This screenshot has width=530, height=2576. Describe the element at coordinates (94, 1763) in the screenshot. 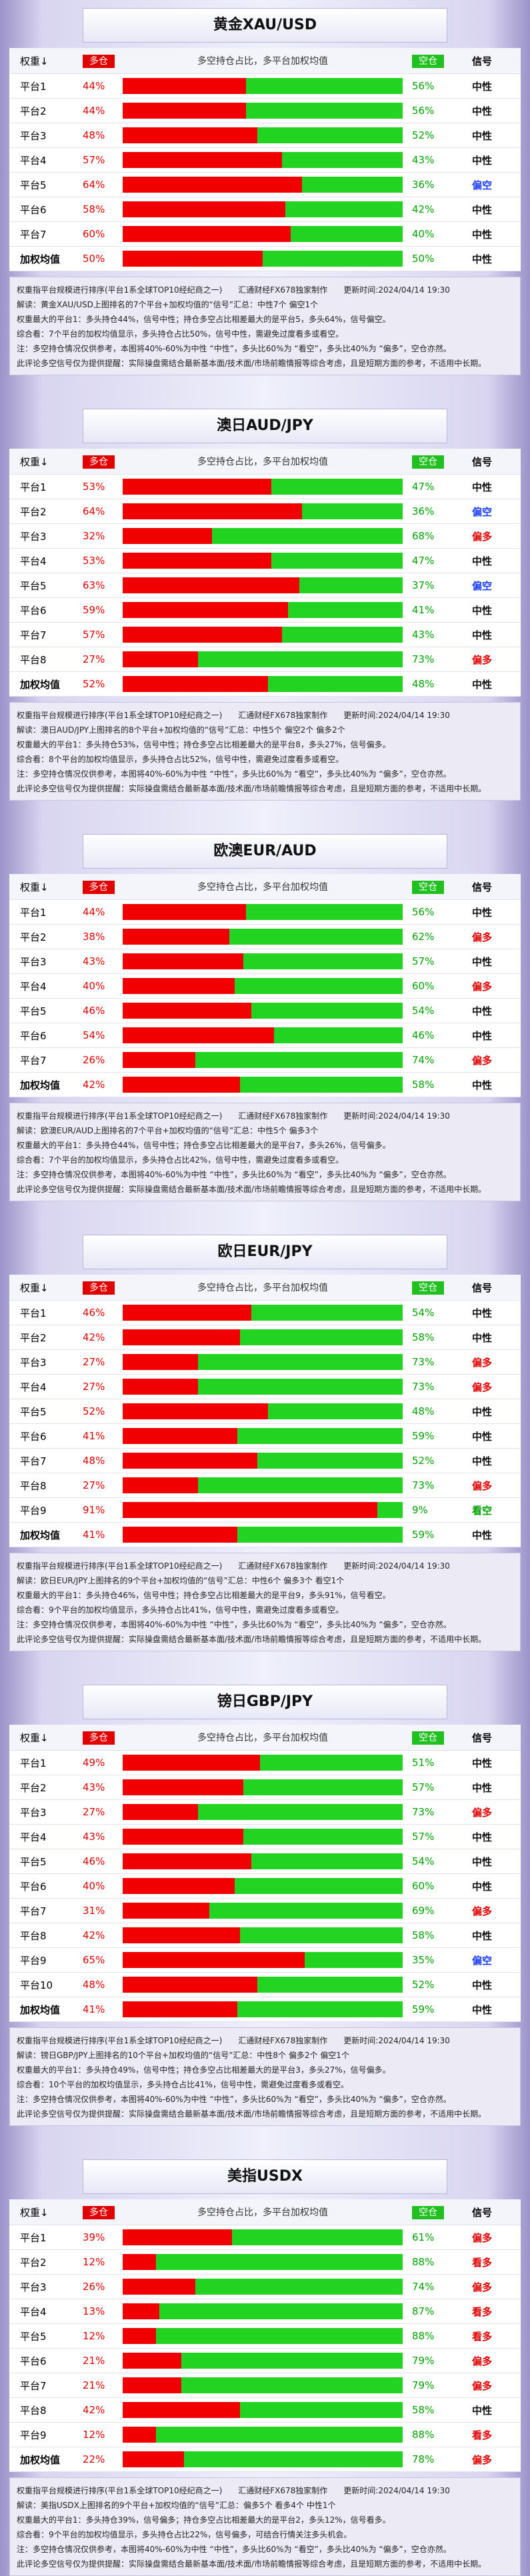

I see `long-pct: 49%` at that location.